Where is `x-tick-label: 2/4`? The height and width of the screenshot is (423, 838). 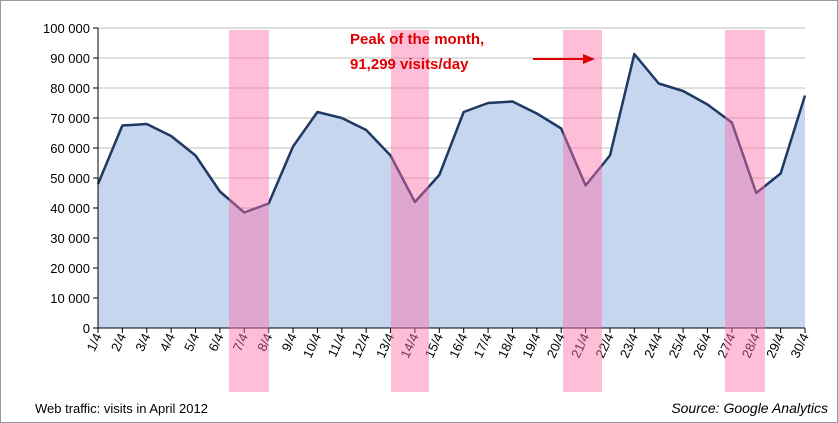
x-tick-label: 2/4 is located at coordinates (118, 342).